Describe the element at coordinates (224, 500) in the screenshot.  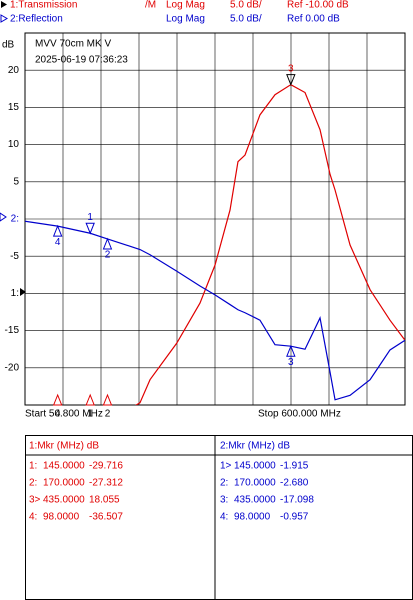
I see `table-cell: 3:` at that location.